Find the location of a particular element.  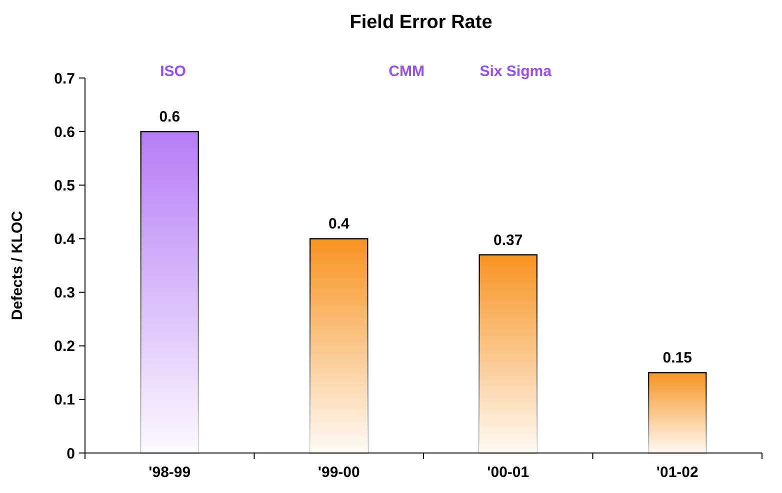

x-tick-label: '99-00 is located at coordinates (339, 472).